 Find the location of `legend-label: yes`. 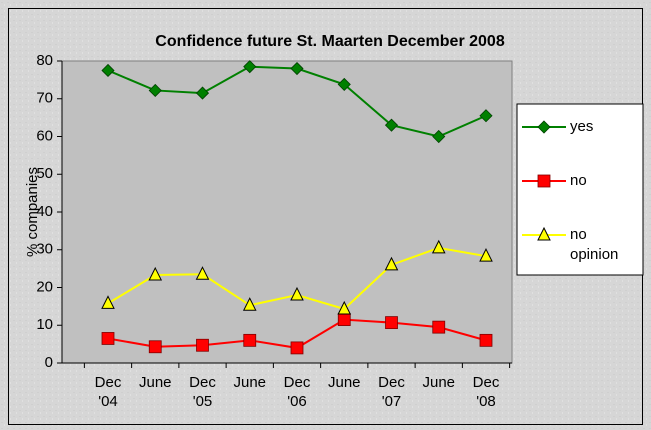

legend-label: yes is located at coordinates (581, 126).